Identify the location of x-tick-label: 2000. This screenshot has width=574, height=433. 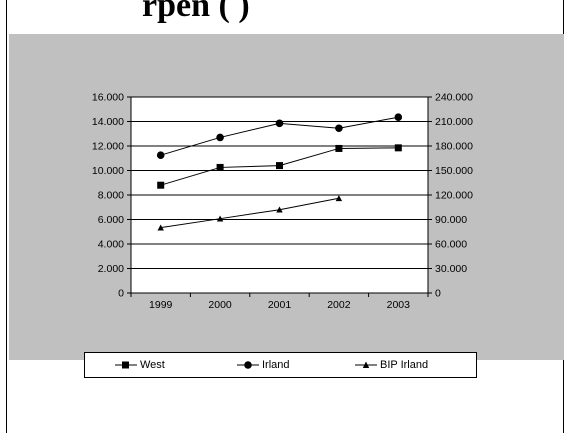
(220, 305).